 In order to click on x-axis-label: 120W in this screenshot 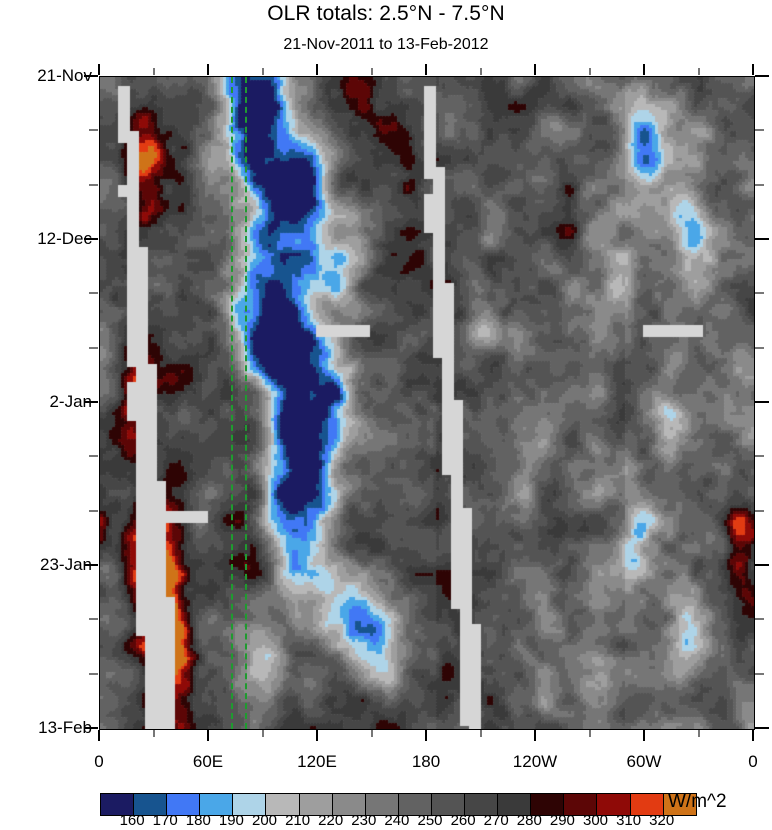, I will do `click(535, 761)`.